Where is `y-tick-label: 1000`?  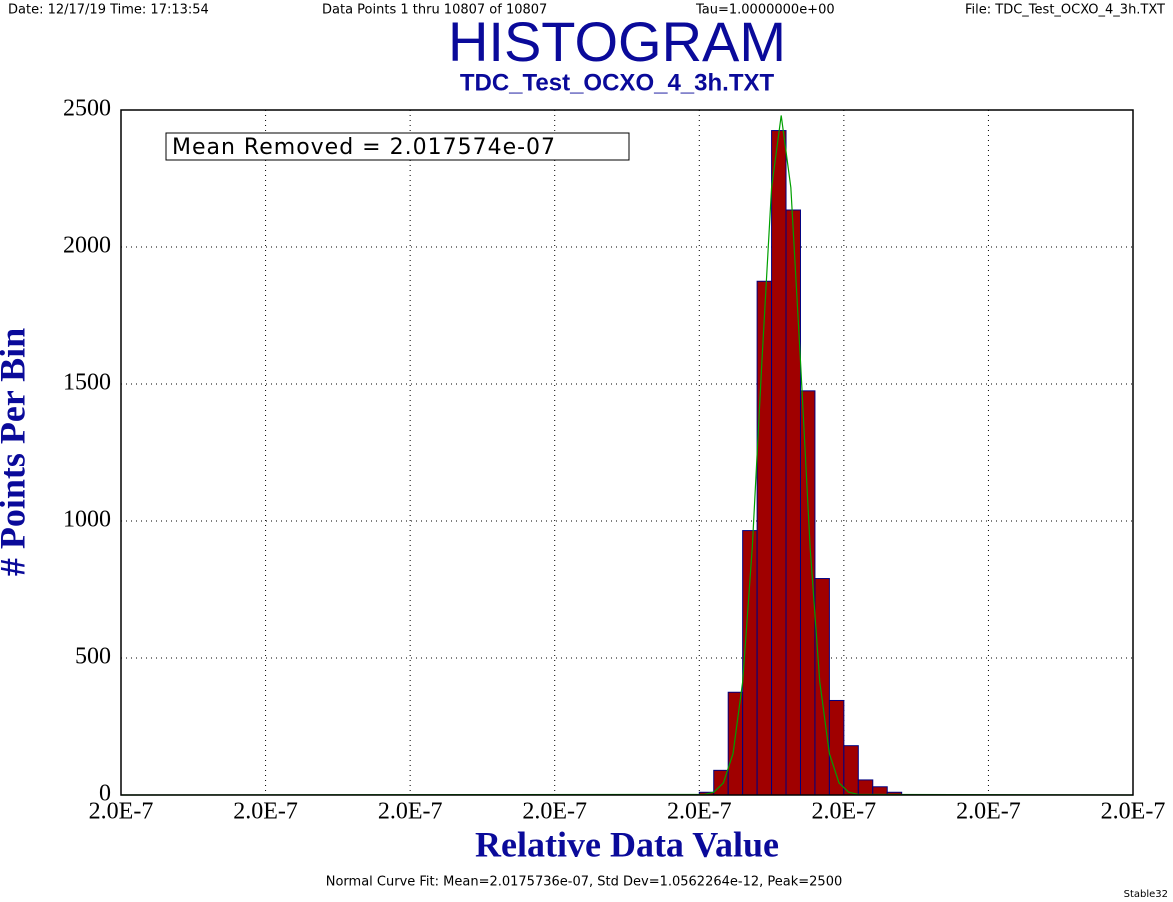 y-tick-label: 1000 is located at coordinates (87, 520).